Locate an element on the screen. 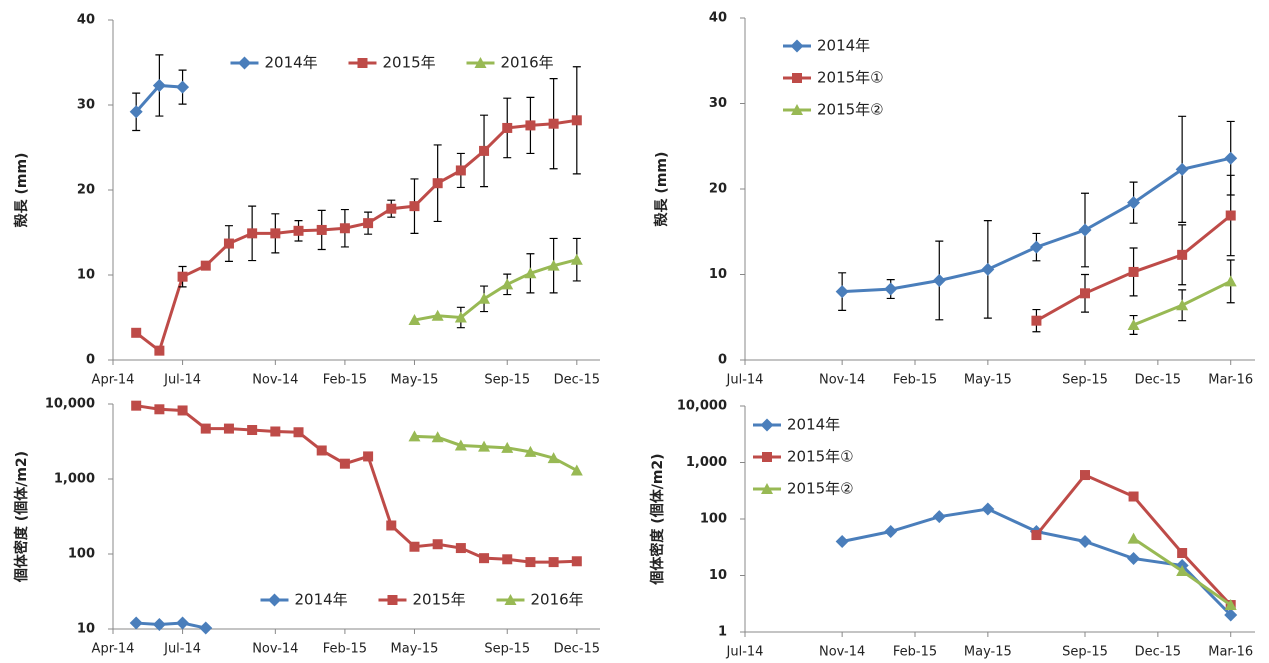  legend-label: 2016年 is located at coordinates (526, 63).